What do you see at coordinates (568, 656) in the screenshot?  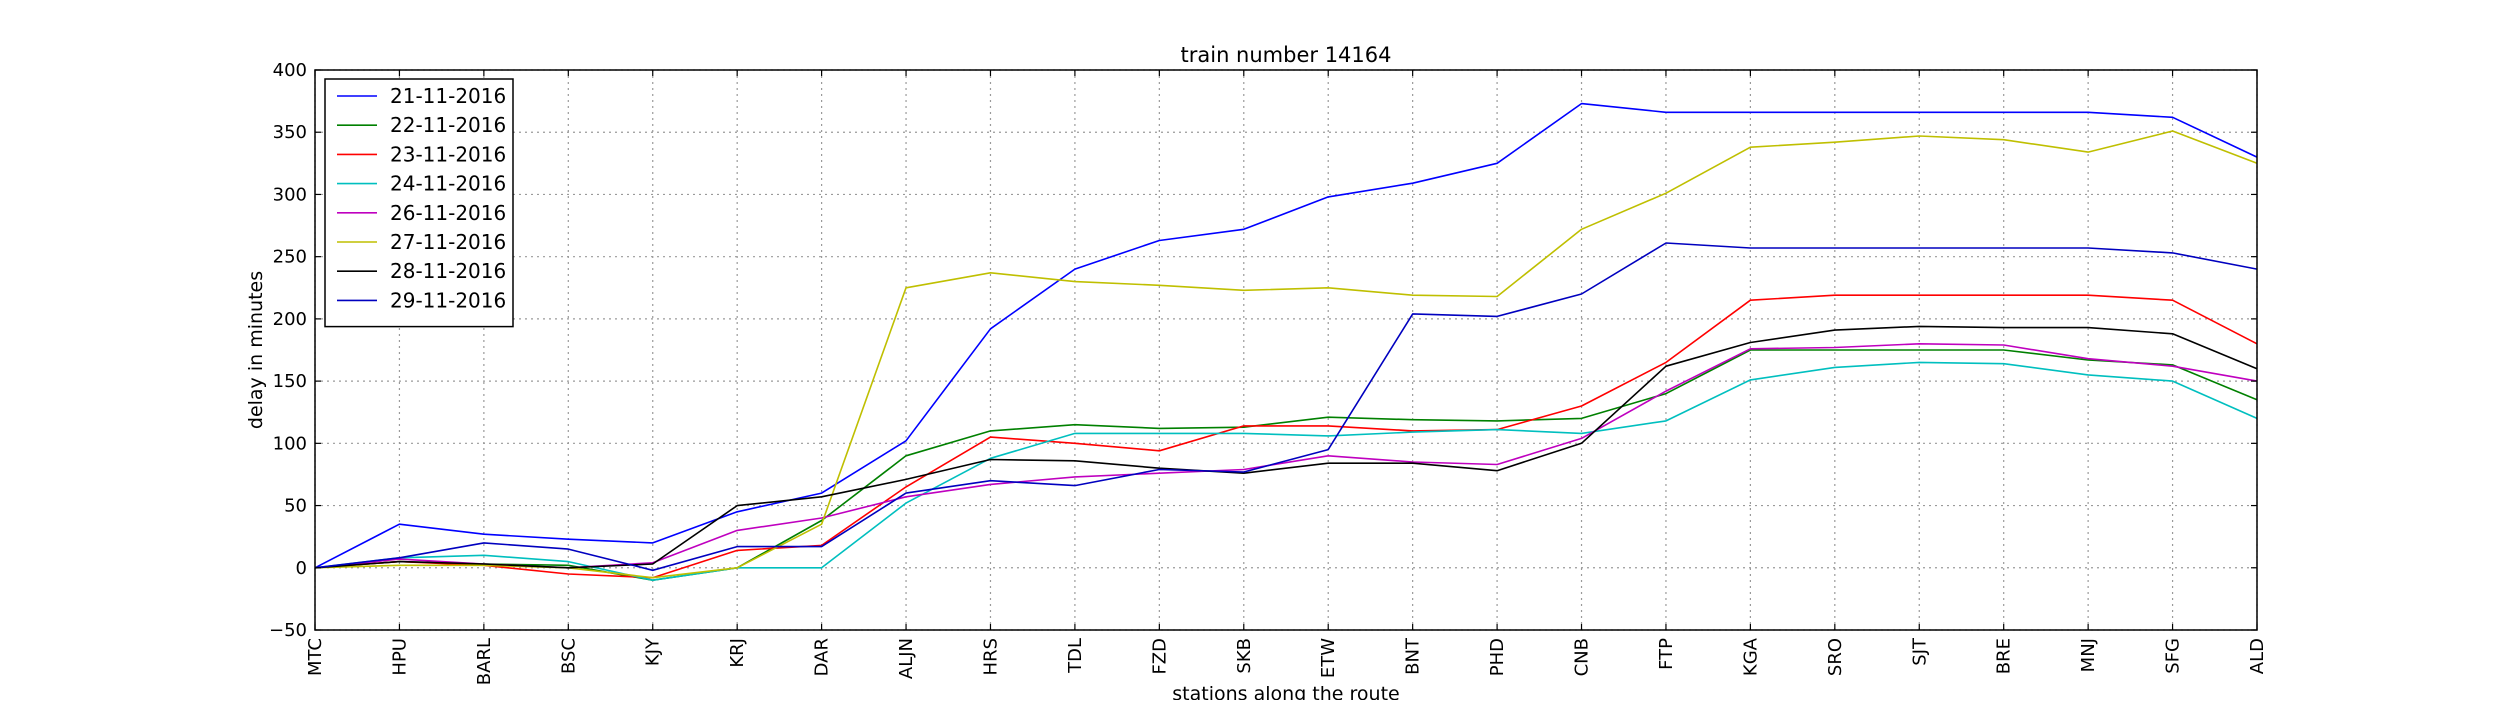 I see `x-tick-label: BSC` at bounding box center [568, 656].